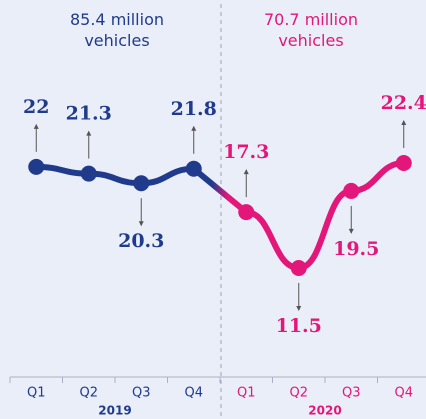 The width and height of the screenshot is (426, 419). What do you see at coordinates (141, 241) in the screenshot?
I see `data-label: 20.3` at bounding box center [141, 241].